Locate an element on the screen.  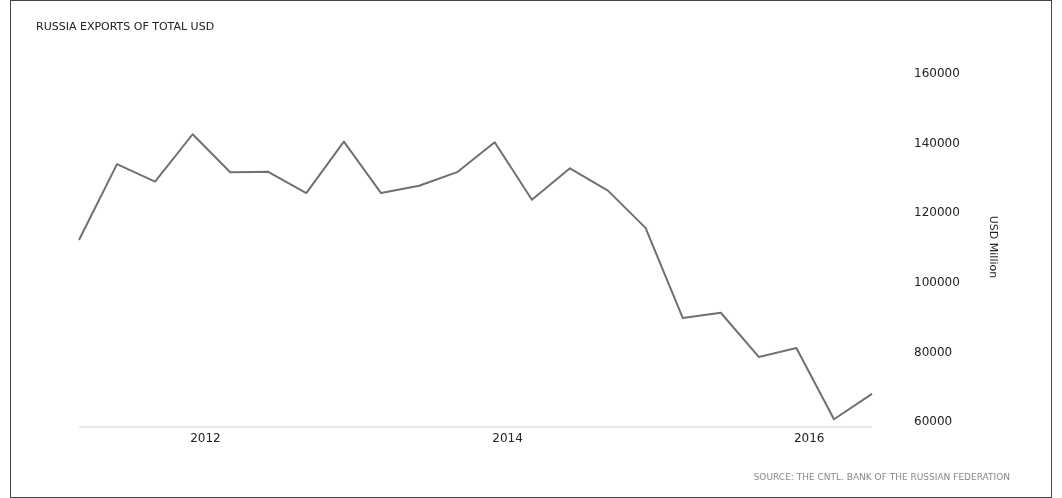
source-note: SOURCE: THE CNTL. BANK OF THE RUSSIAN FEDERATION is located at coordinates (881, 477).